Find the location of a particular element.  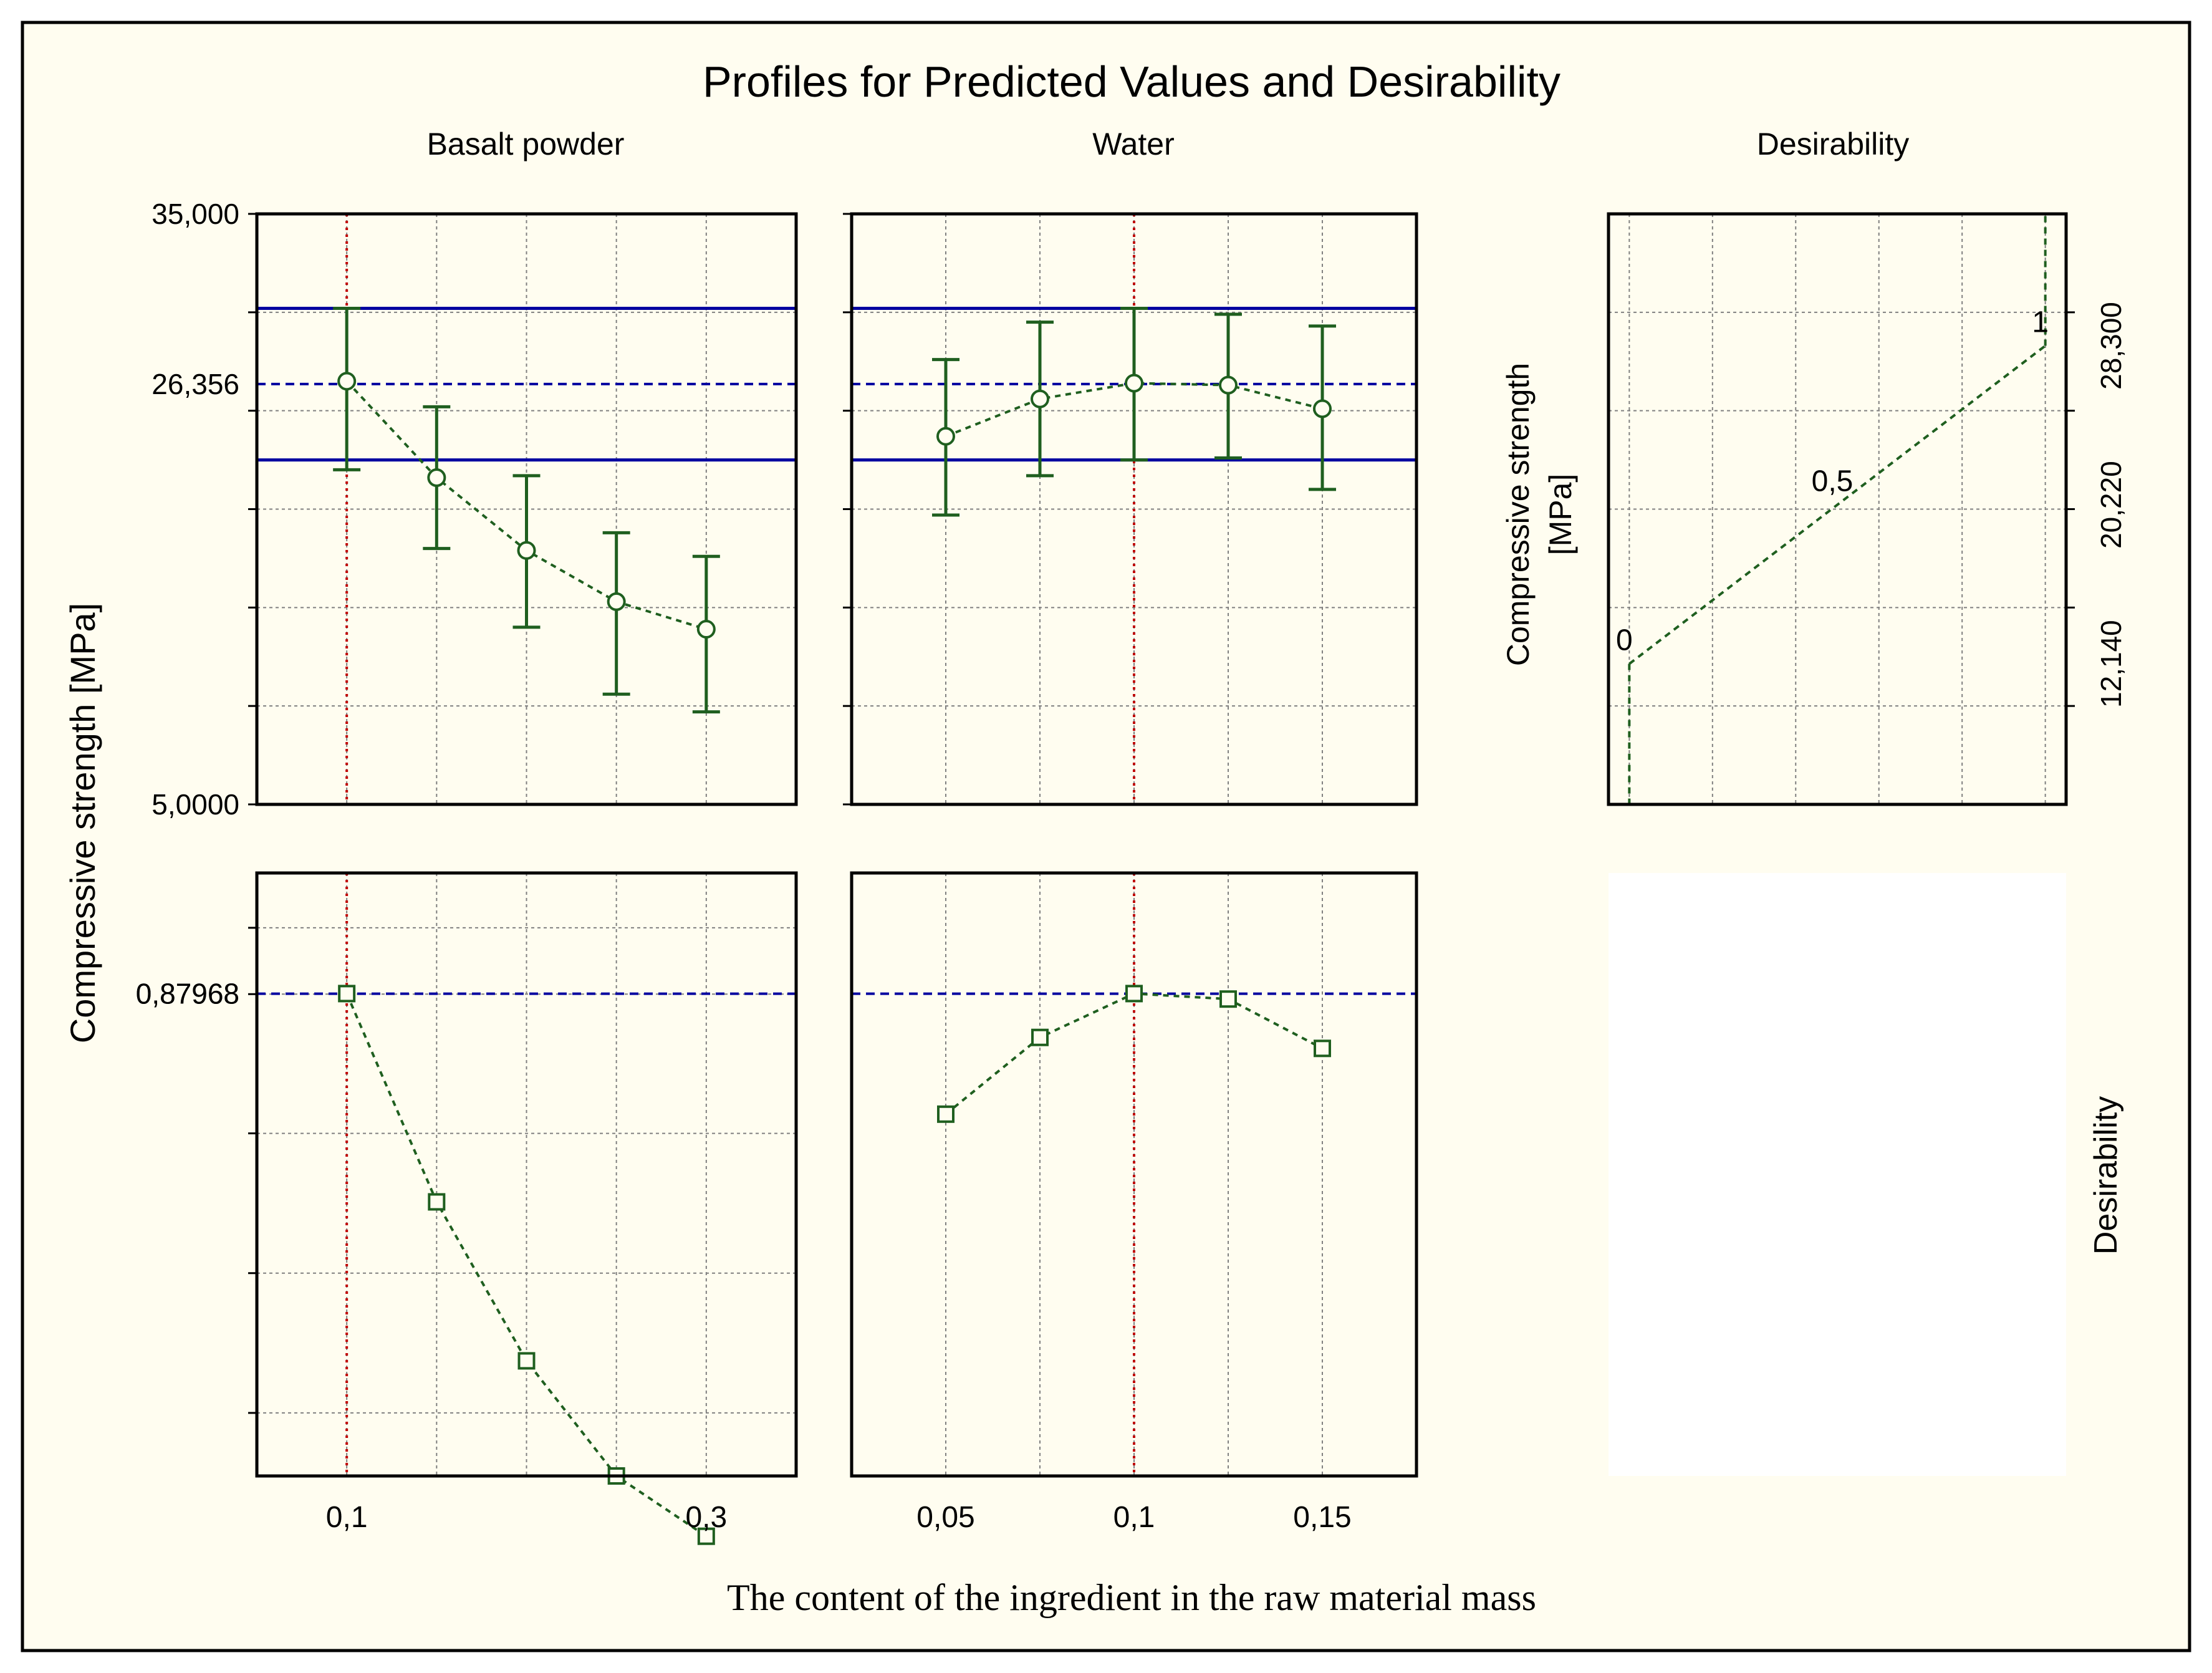

y-tick-label: 0,87968 is located at coordinates (188, 994).